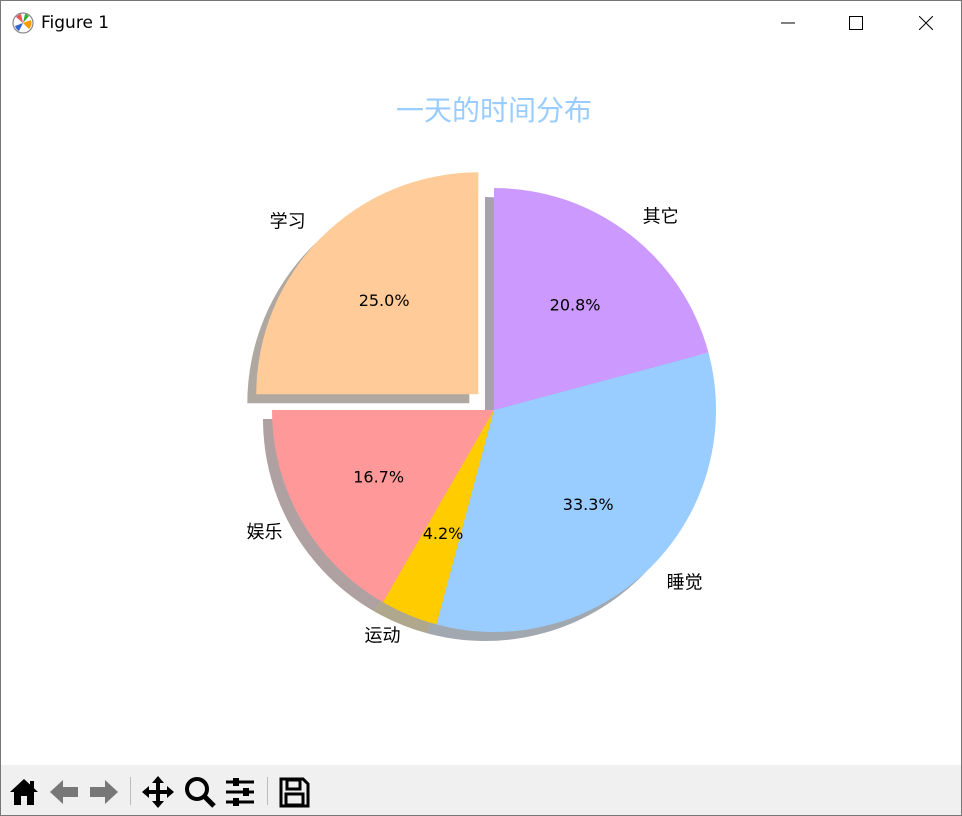 The height and width of the screenshot is (816, 962). I want to click on title-bar: Figure 1, so click(481, 23).